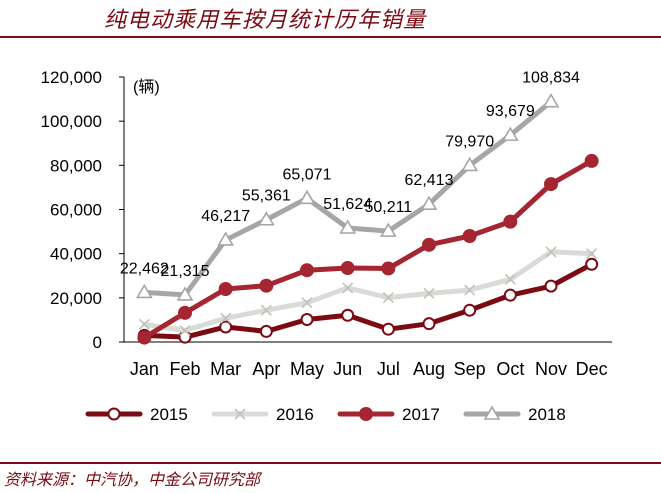  Describe the element at coordinates (76, 165) in the screenshot. I see `y-tick-label: 80,000` at that location.